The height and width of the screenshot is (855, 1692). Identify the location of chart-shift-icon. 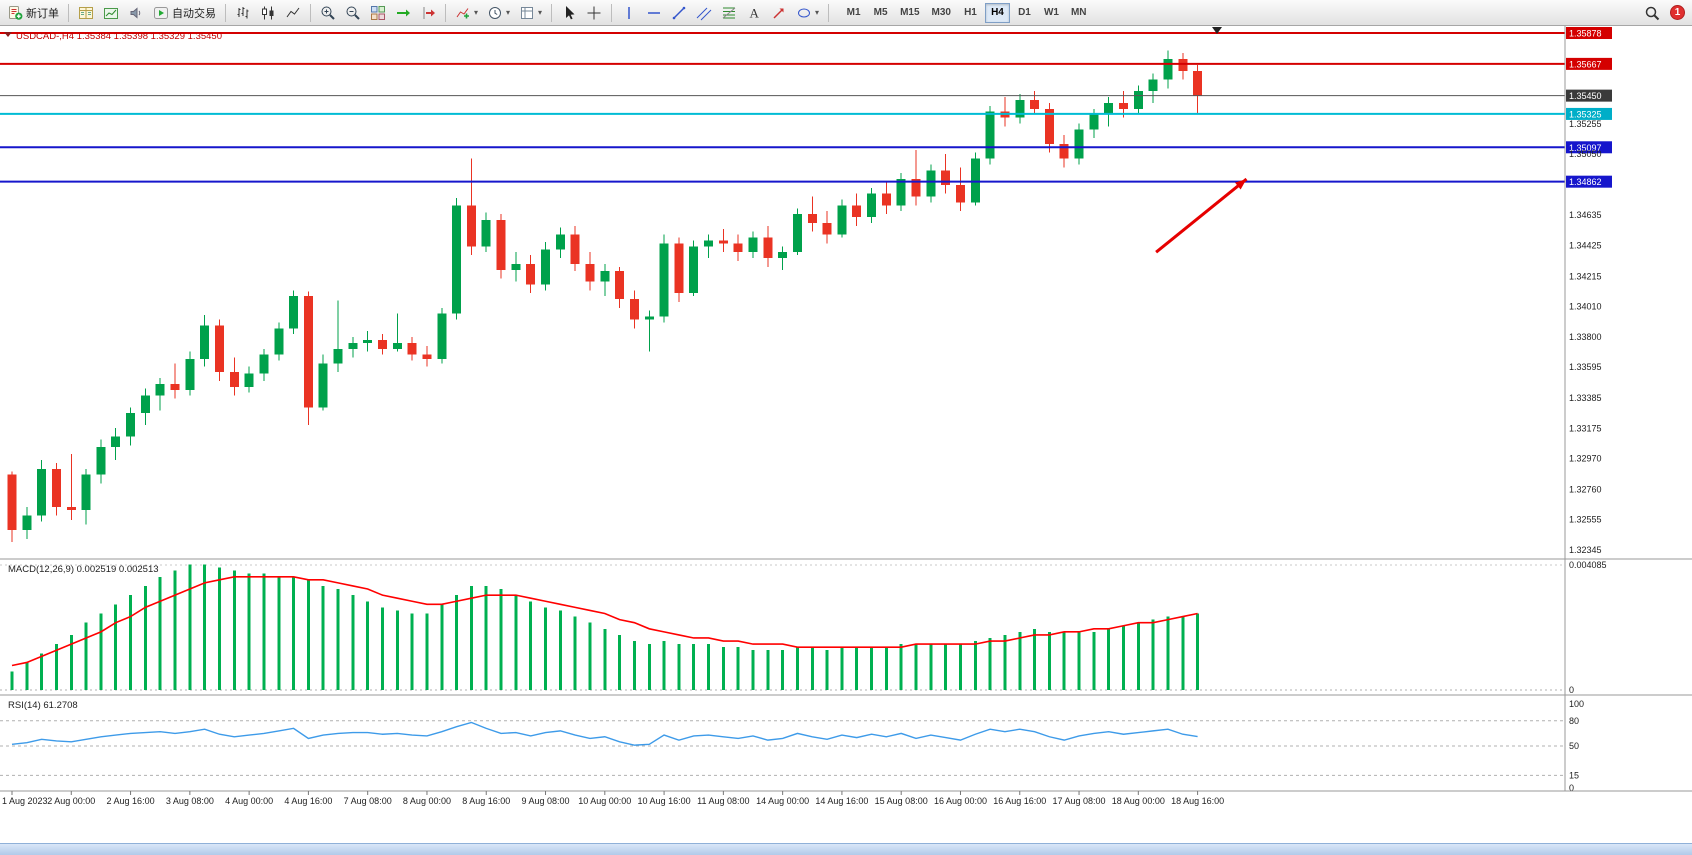
(428, 13).